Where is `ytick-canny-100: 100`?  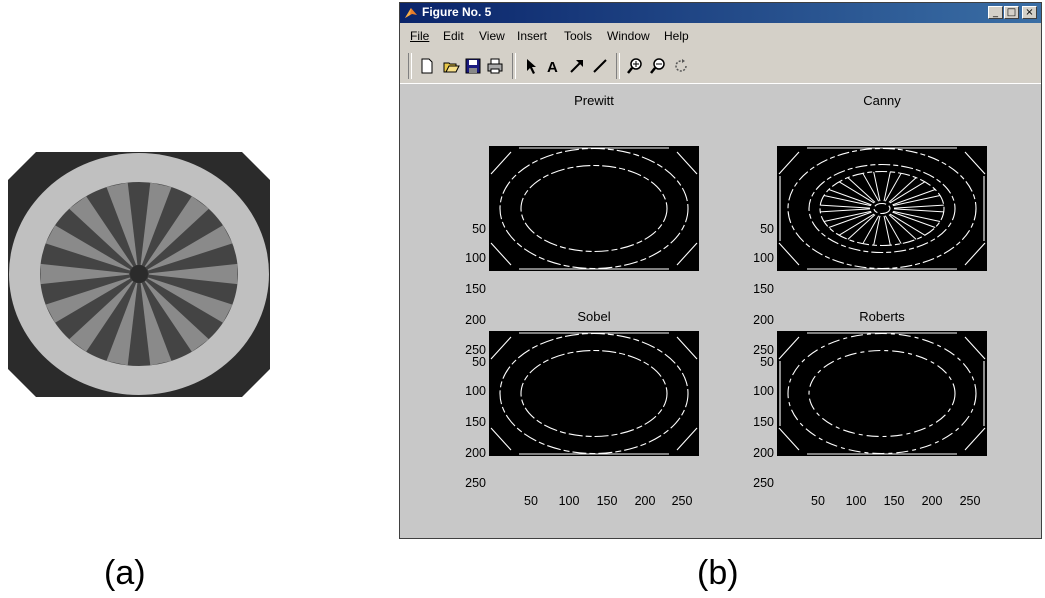 ytick-canny-100: 100 is located at coordinates (763, 258).